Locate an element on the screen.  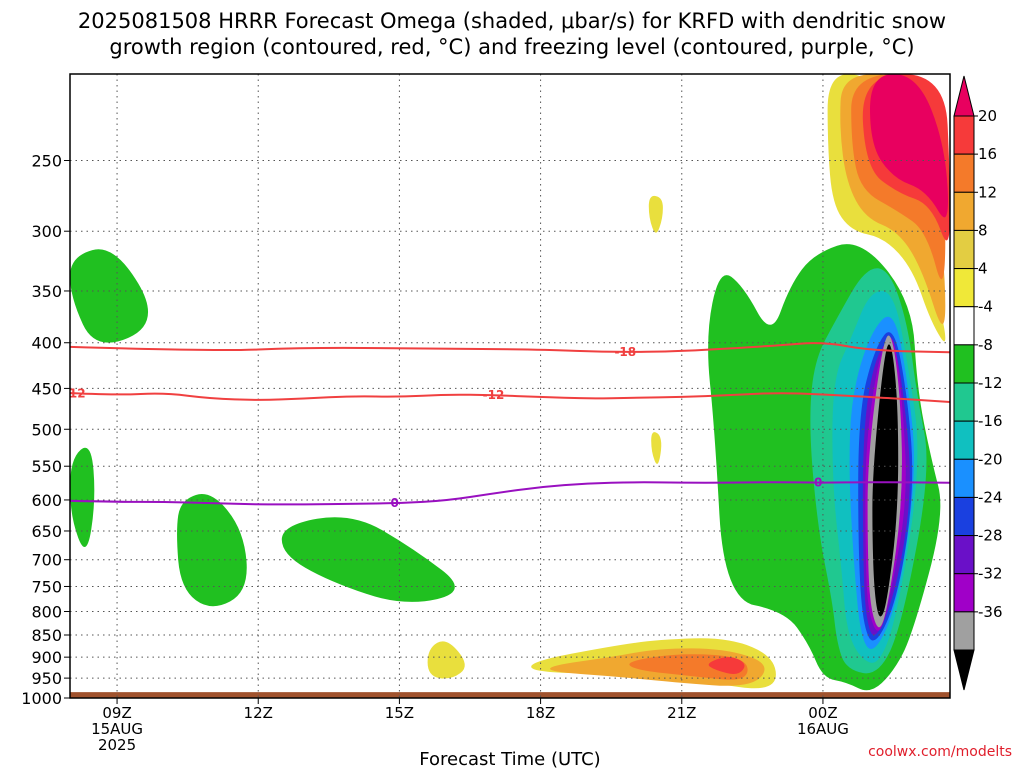
source-credit: coolwx.com/modelts is located at coordinates (940, 752).